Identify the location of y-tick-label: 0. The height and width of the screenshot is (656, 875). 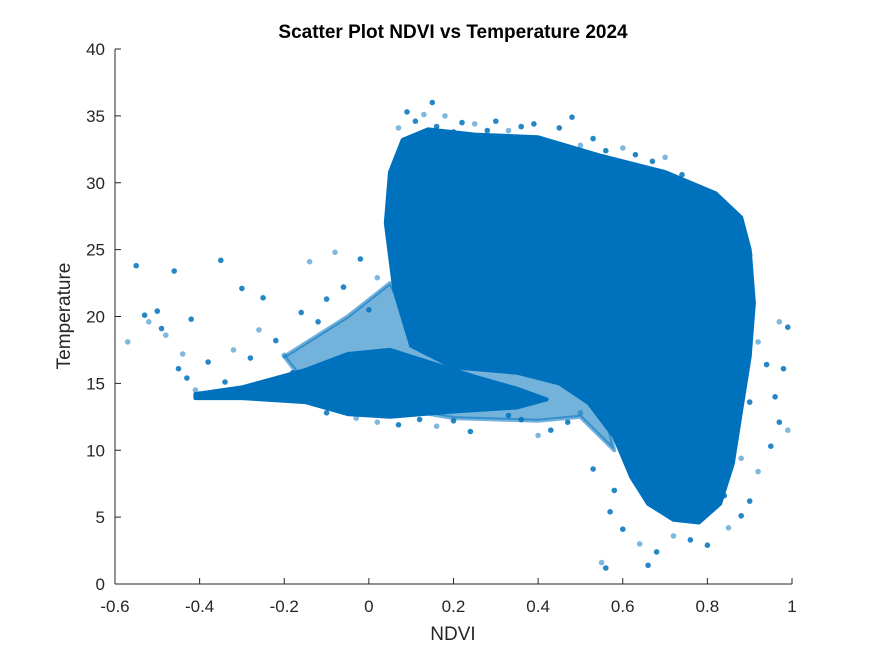
(100, 584).